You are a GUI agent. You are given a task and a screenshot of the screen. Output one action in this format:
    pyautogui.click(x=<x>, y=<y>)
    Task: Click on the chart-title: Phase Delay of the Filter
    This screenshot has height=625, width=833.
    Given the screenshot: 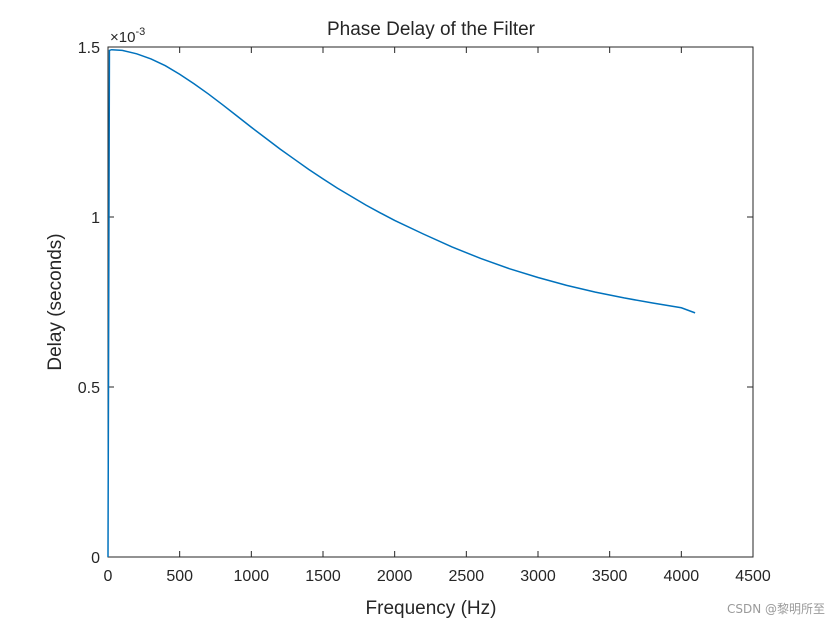 What is the action you would take?
    pyautogui.click(x=431, y=29)
    